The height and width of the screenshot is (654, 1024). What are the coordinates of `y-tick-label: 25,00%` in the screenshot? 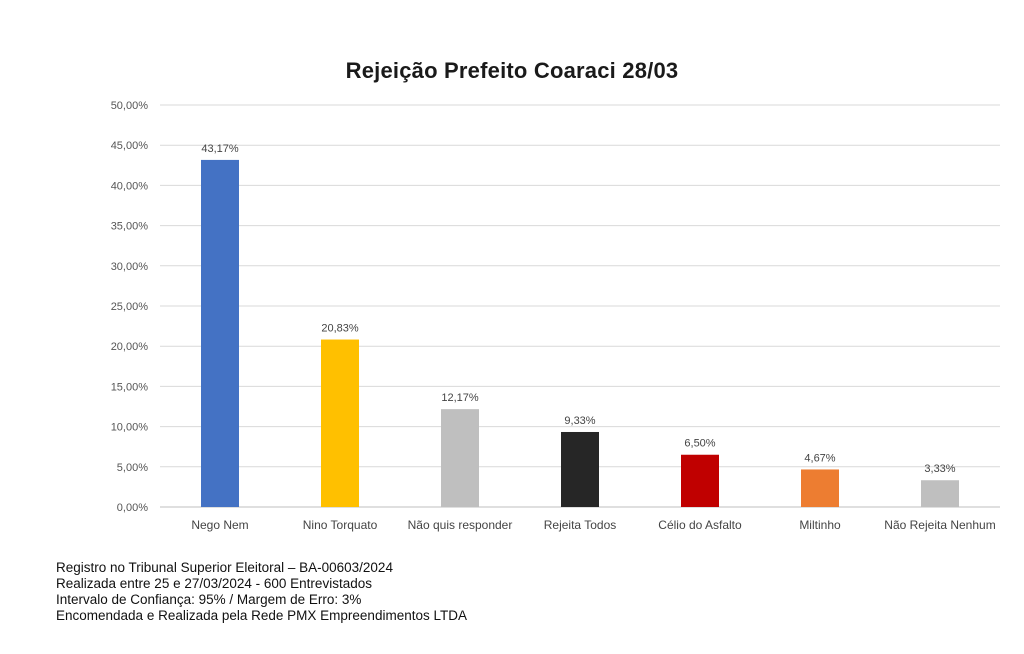 It's located at (130, 307).